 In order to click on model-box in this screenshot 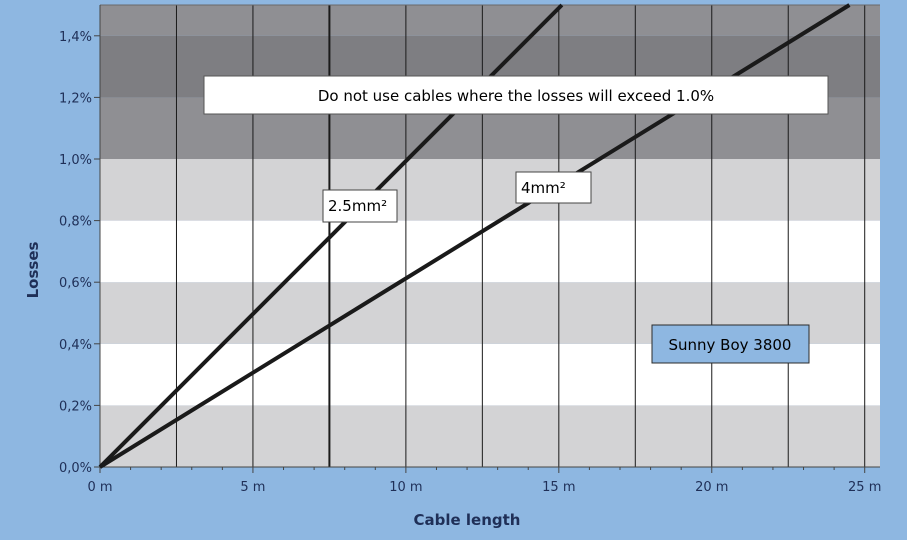, I will do `click(730, 344)`.